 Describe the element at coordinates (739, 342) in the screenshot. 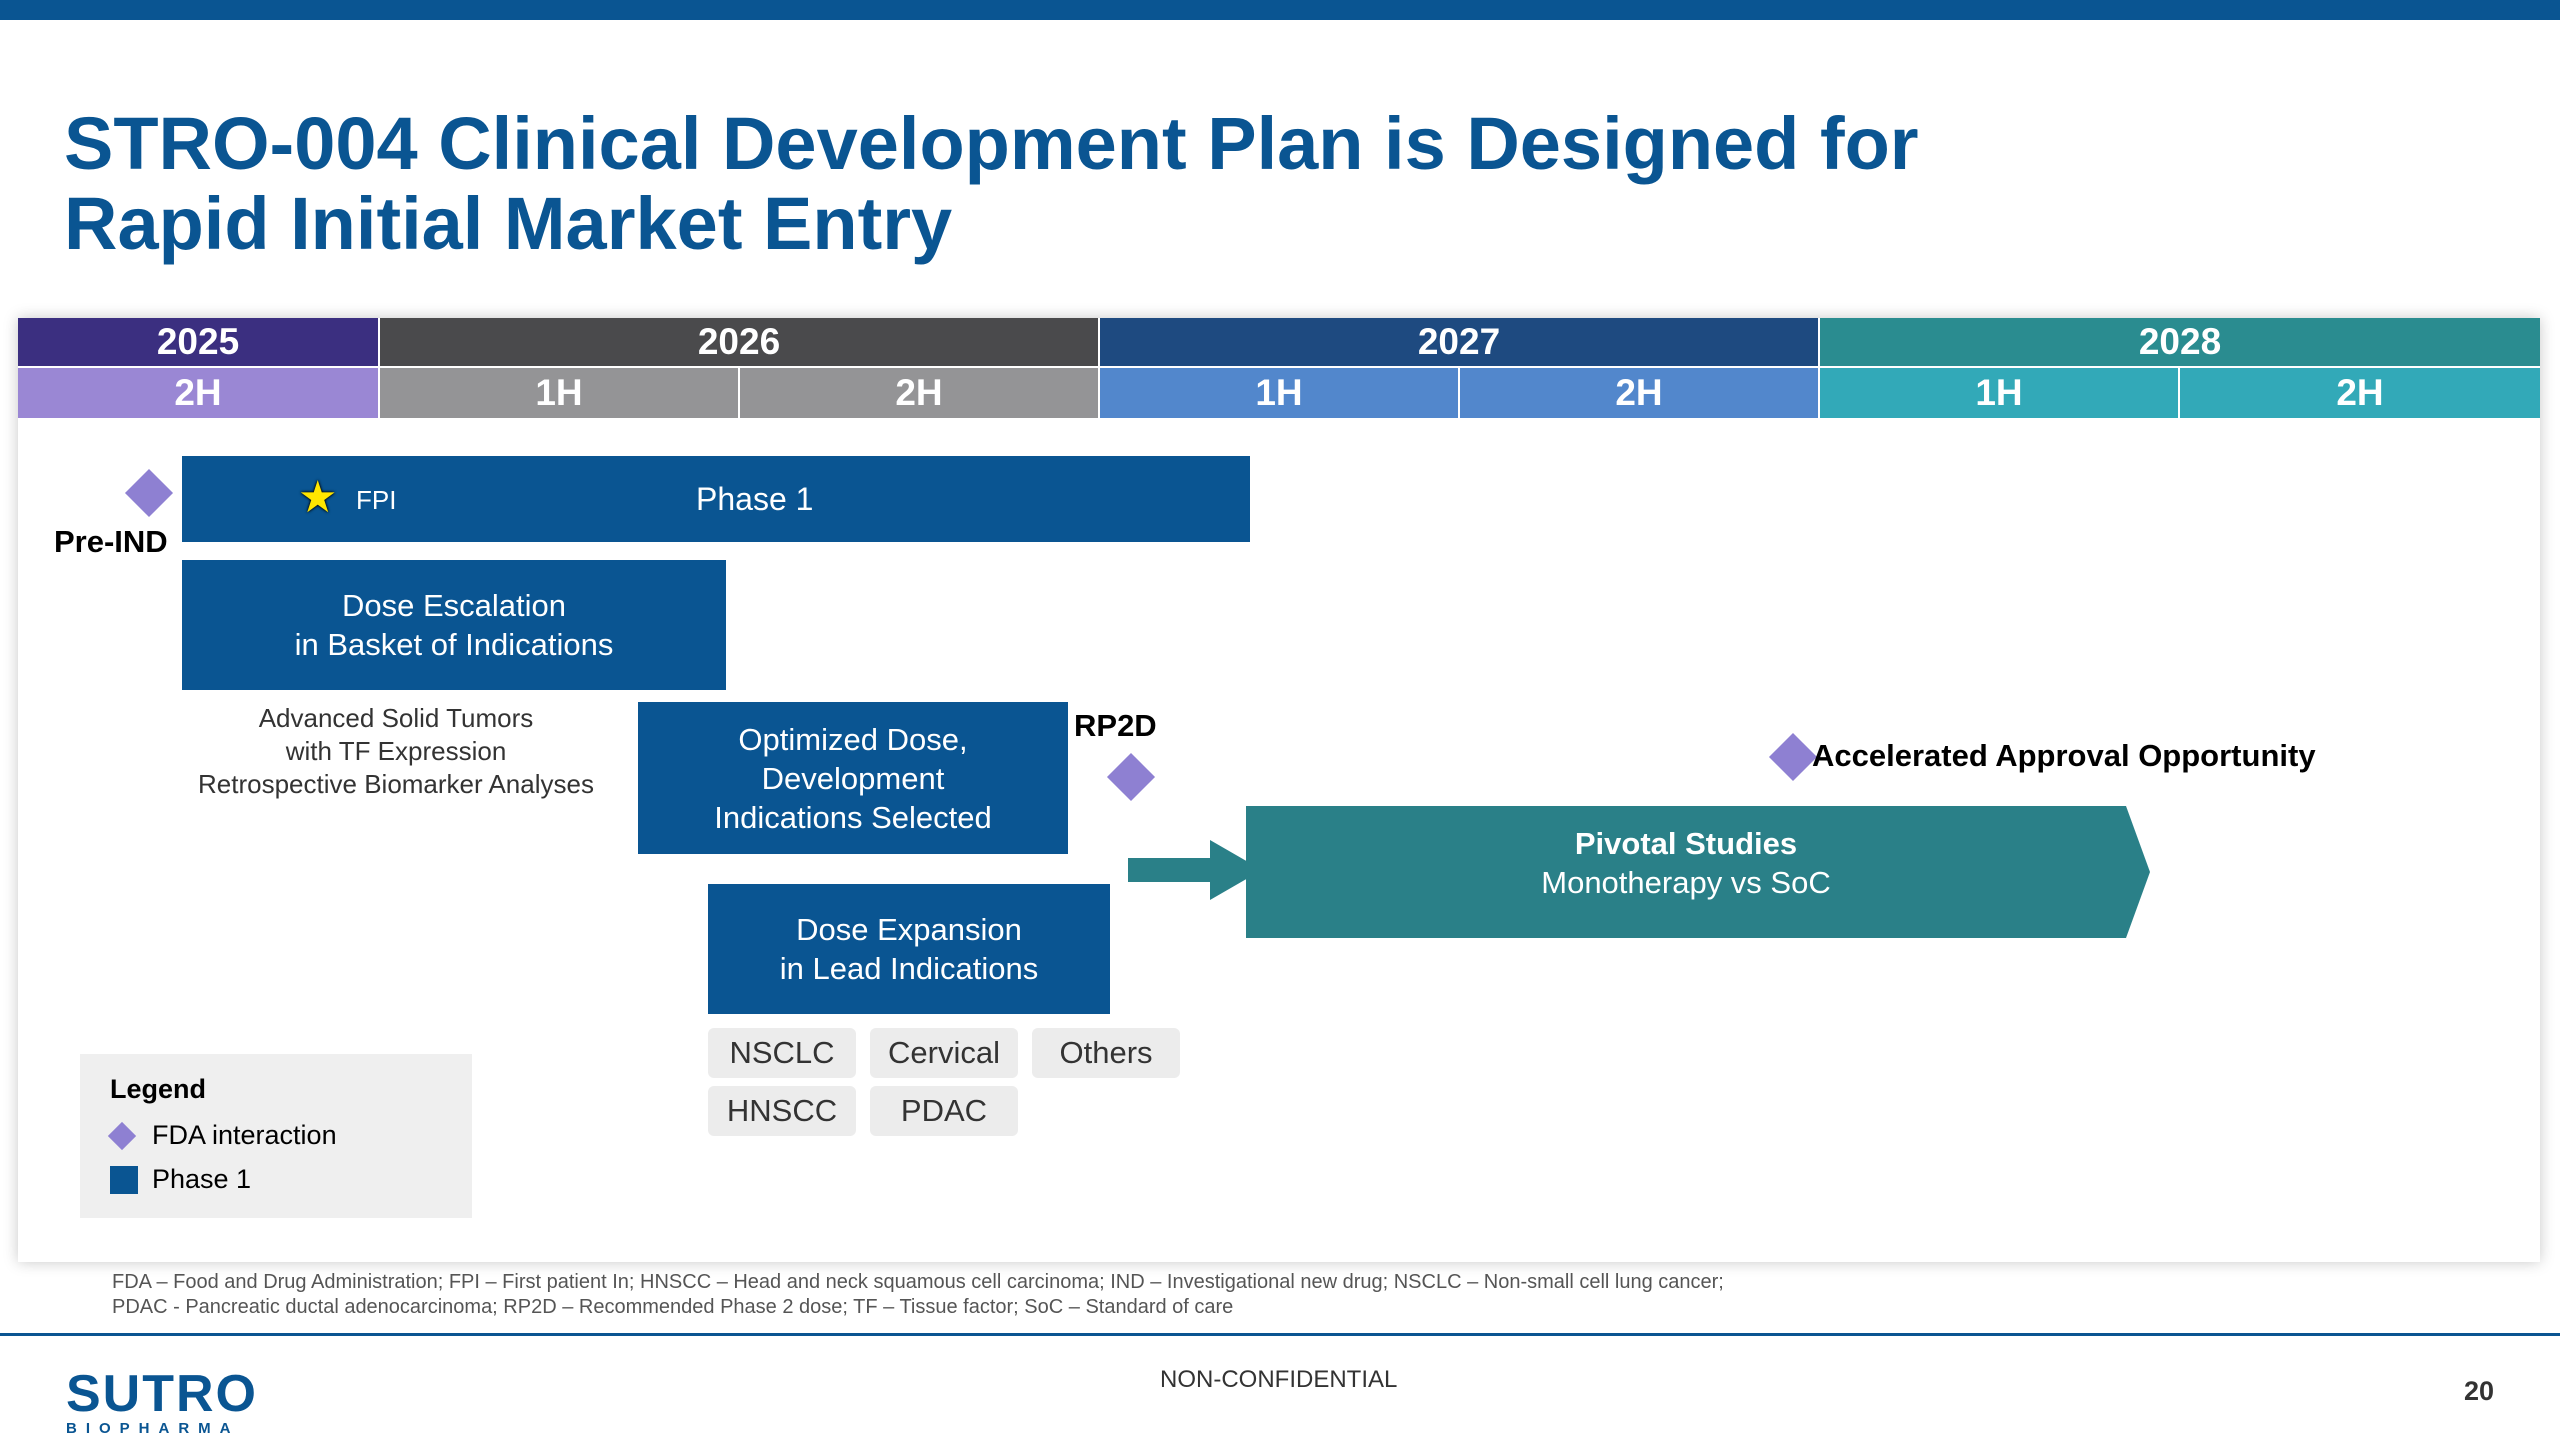

I see `year-2026: 2026` at that location.